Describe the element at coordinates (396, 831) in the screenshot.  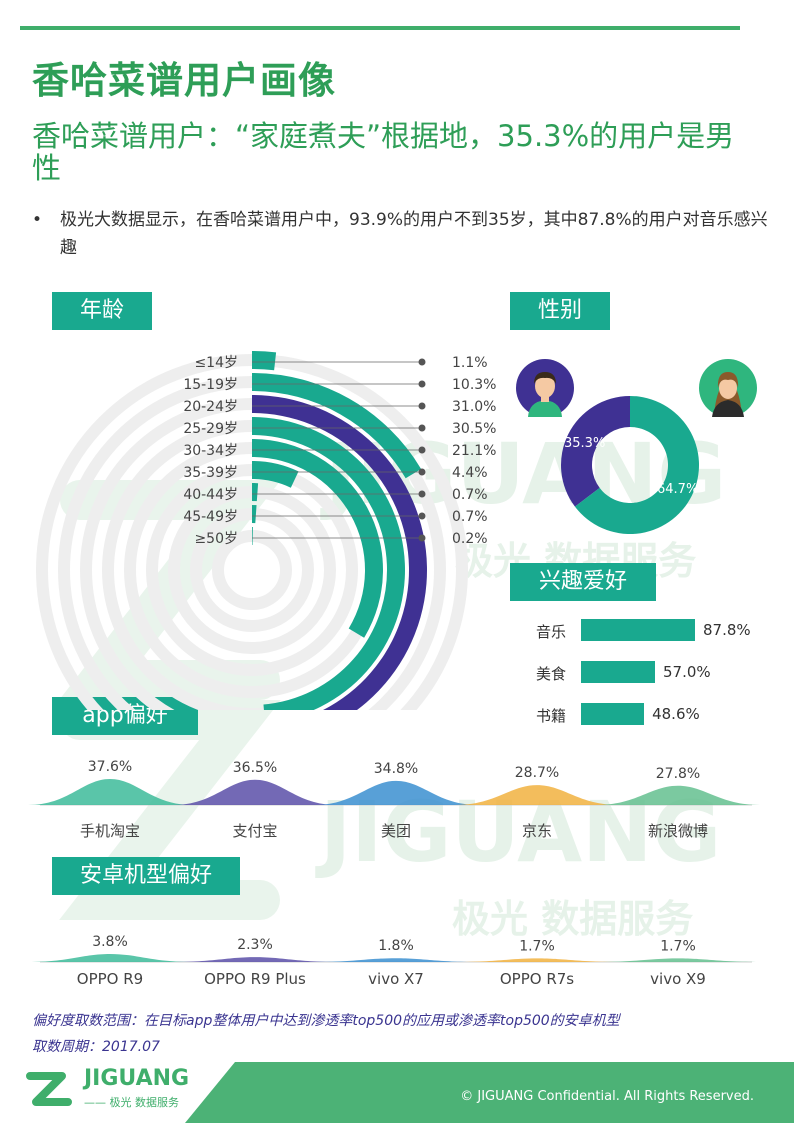
I see `app-category-label: 美团` at that location.